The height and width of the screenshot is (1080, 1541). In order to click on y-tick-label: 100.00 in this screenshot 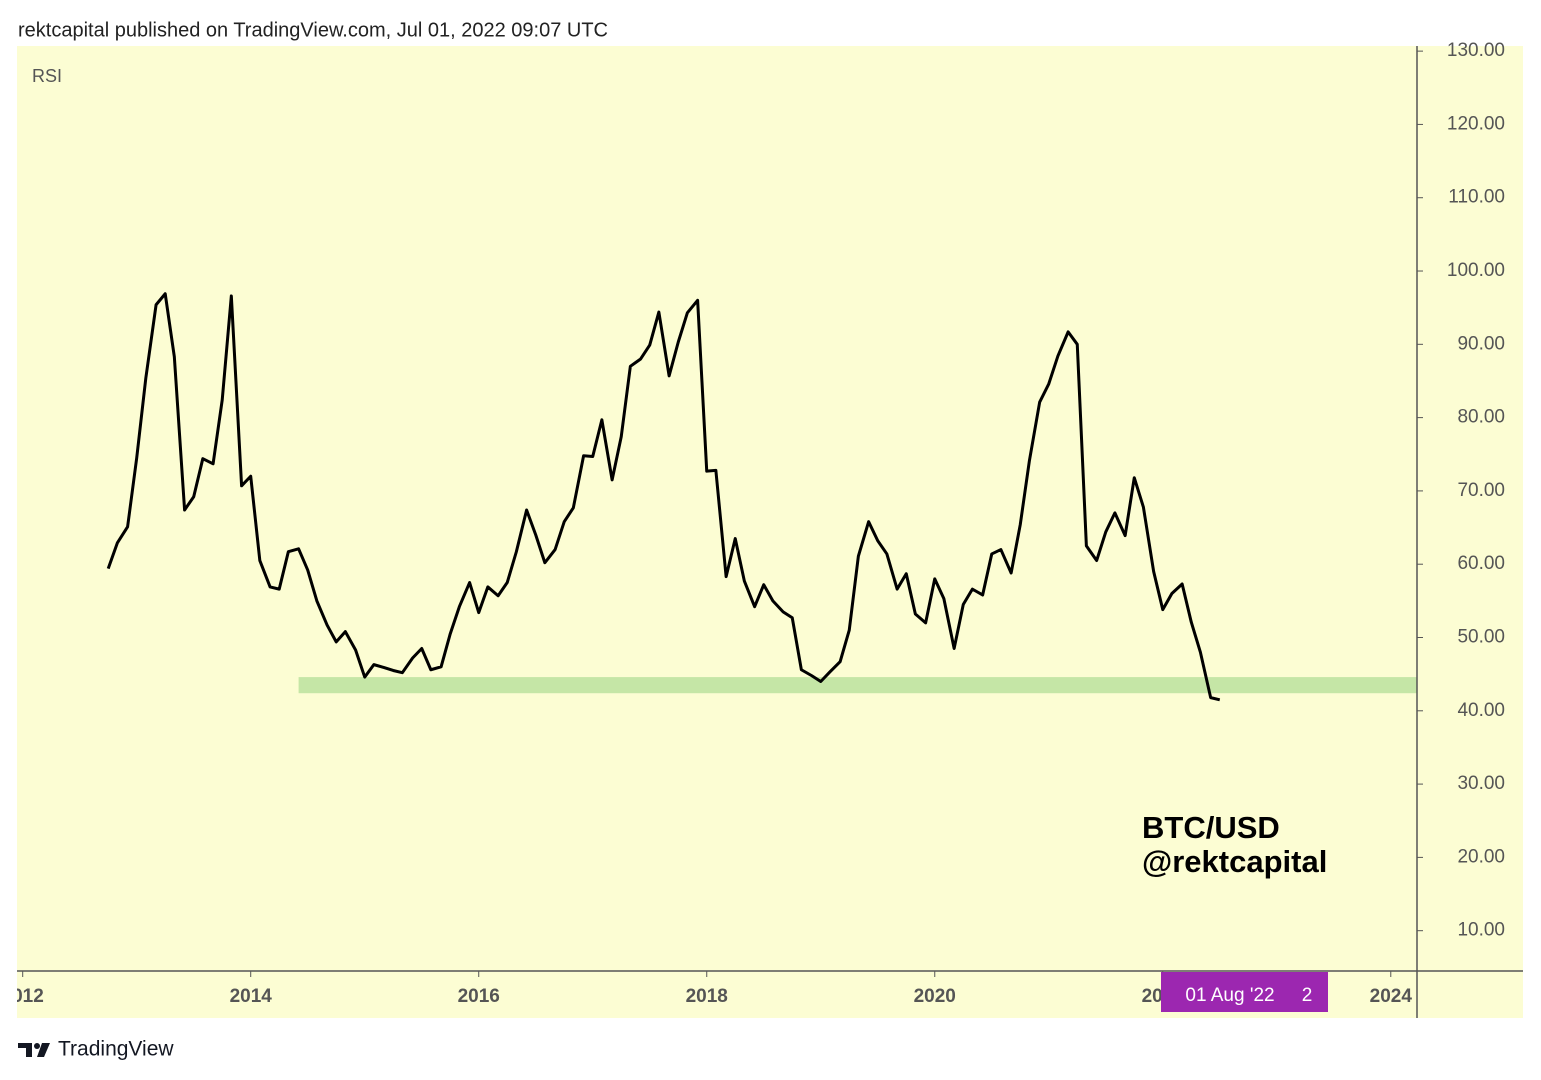, I will do `click(1476, 270)`.